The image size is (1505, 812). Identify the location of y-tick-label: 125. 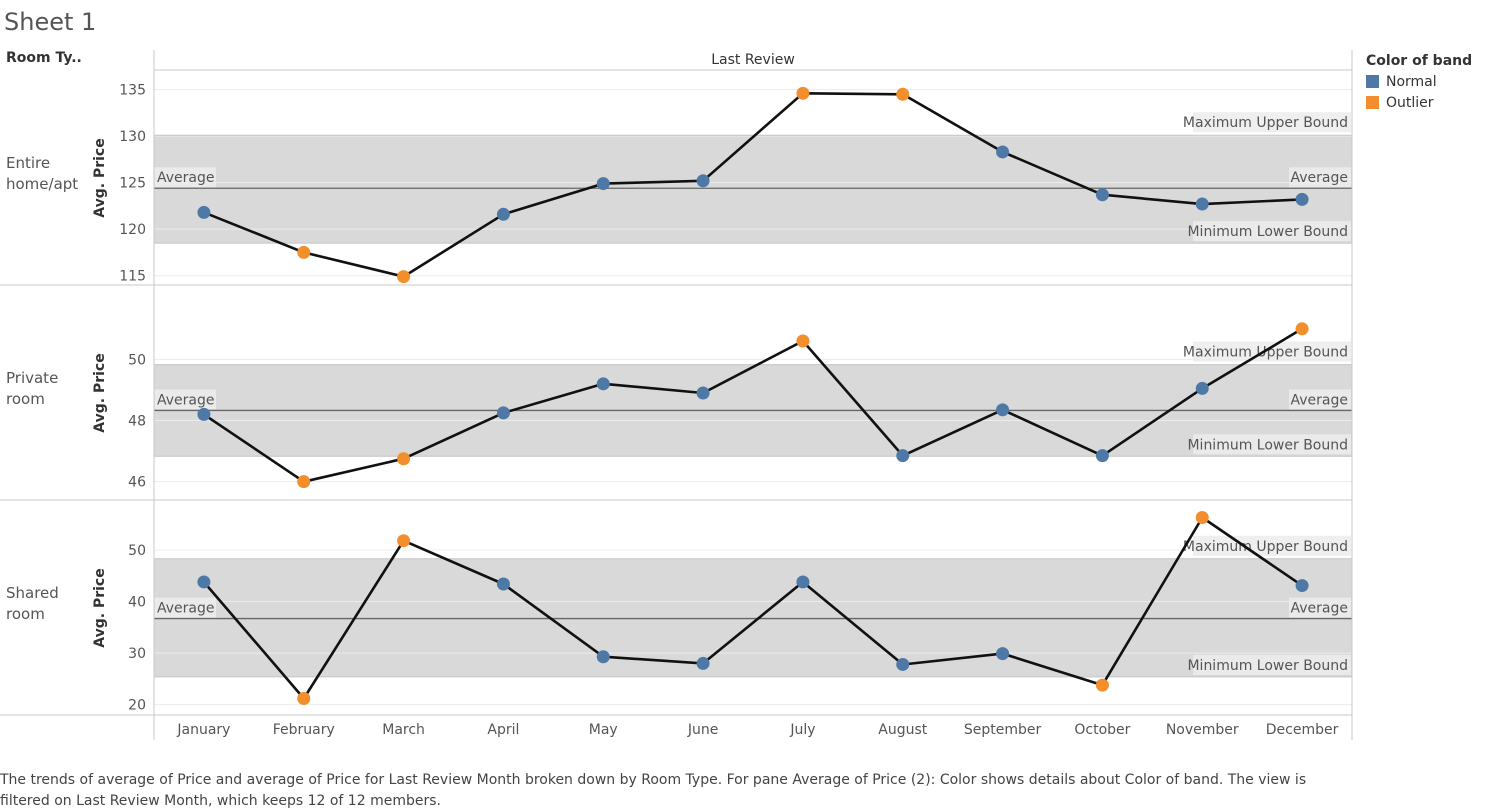
(132, 184).